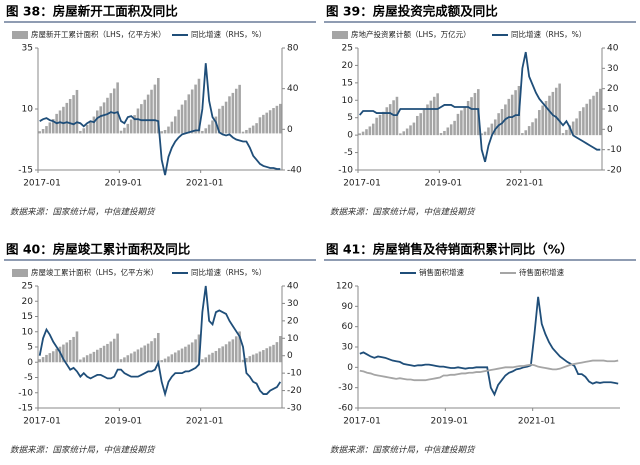 Image resolution: width=640 pixels, height=465 pixels. Describe the element at coordinates (293, 49) in the screenshot. I see `y2-tick-label: 80` at that location.